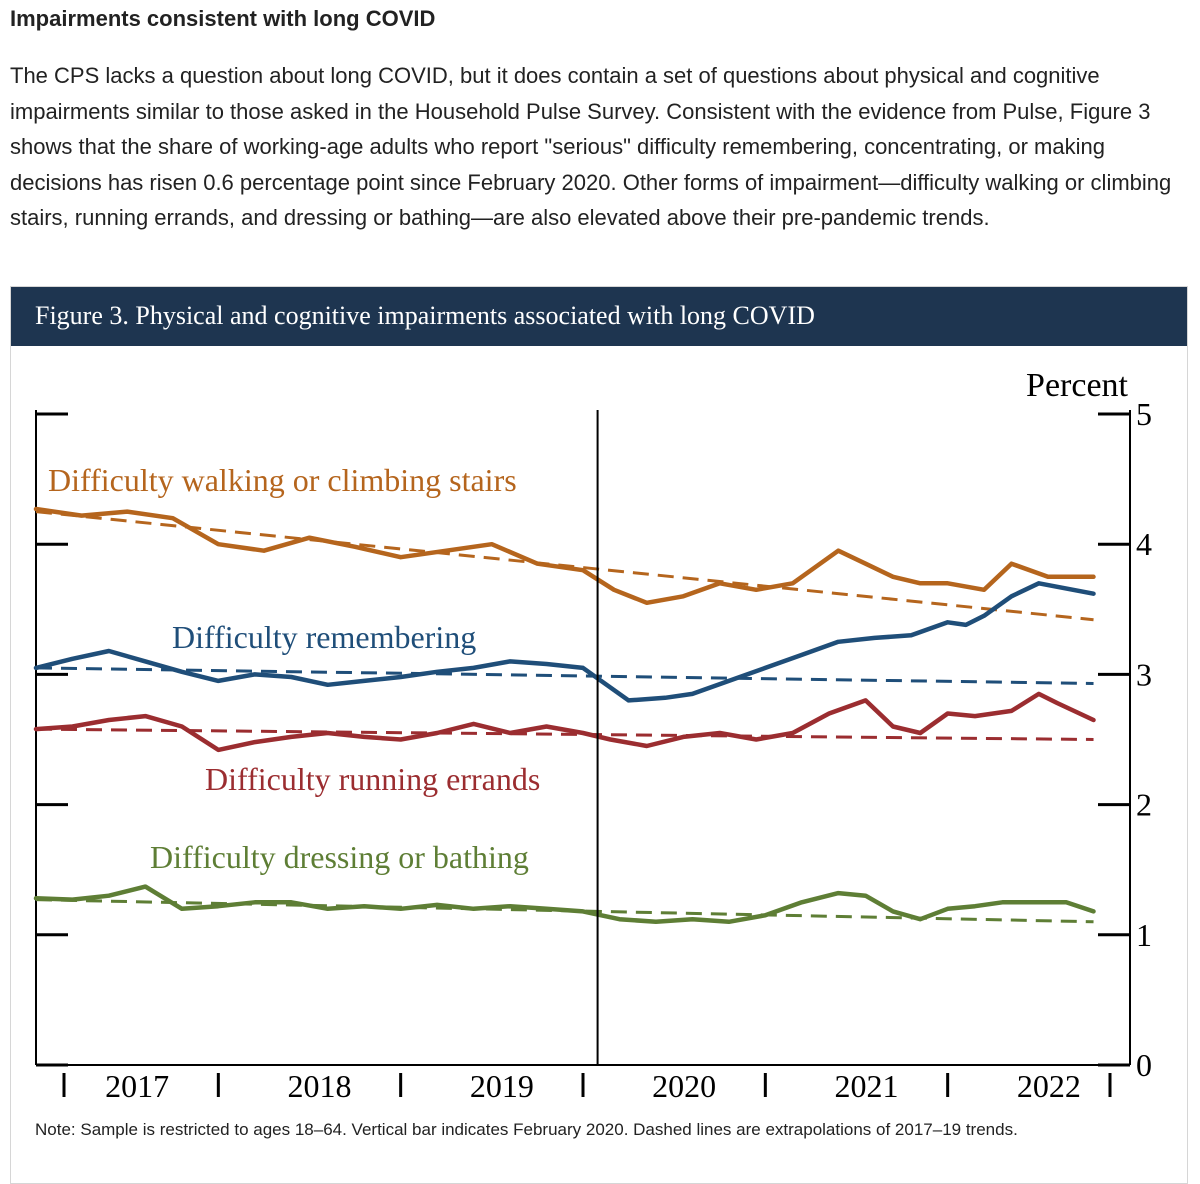 This screenshot has height=1184, width=1200. Describe the element at coordinates (137, 1086) in the screenshot. I see `x-tick-label: 2017` at that location.